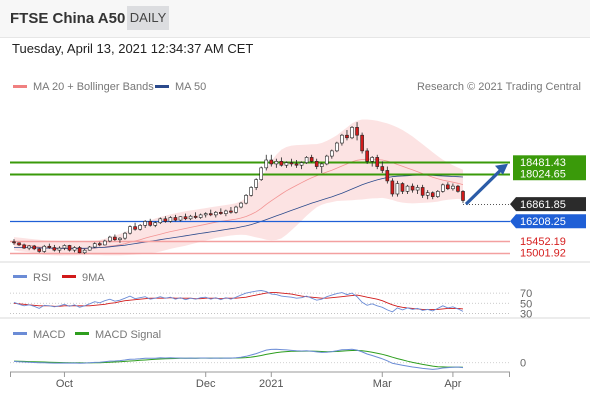  I want to click on support-label-box, so click(548, 221).